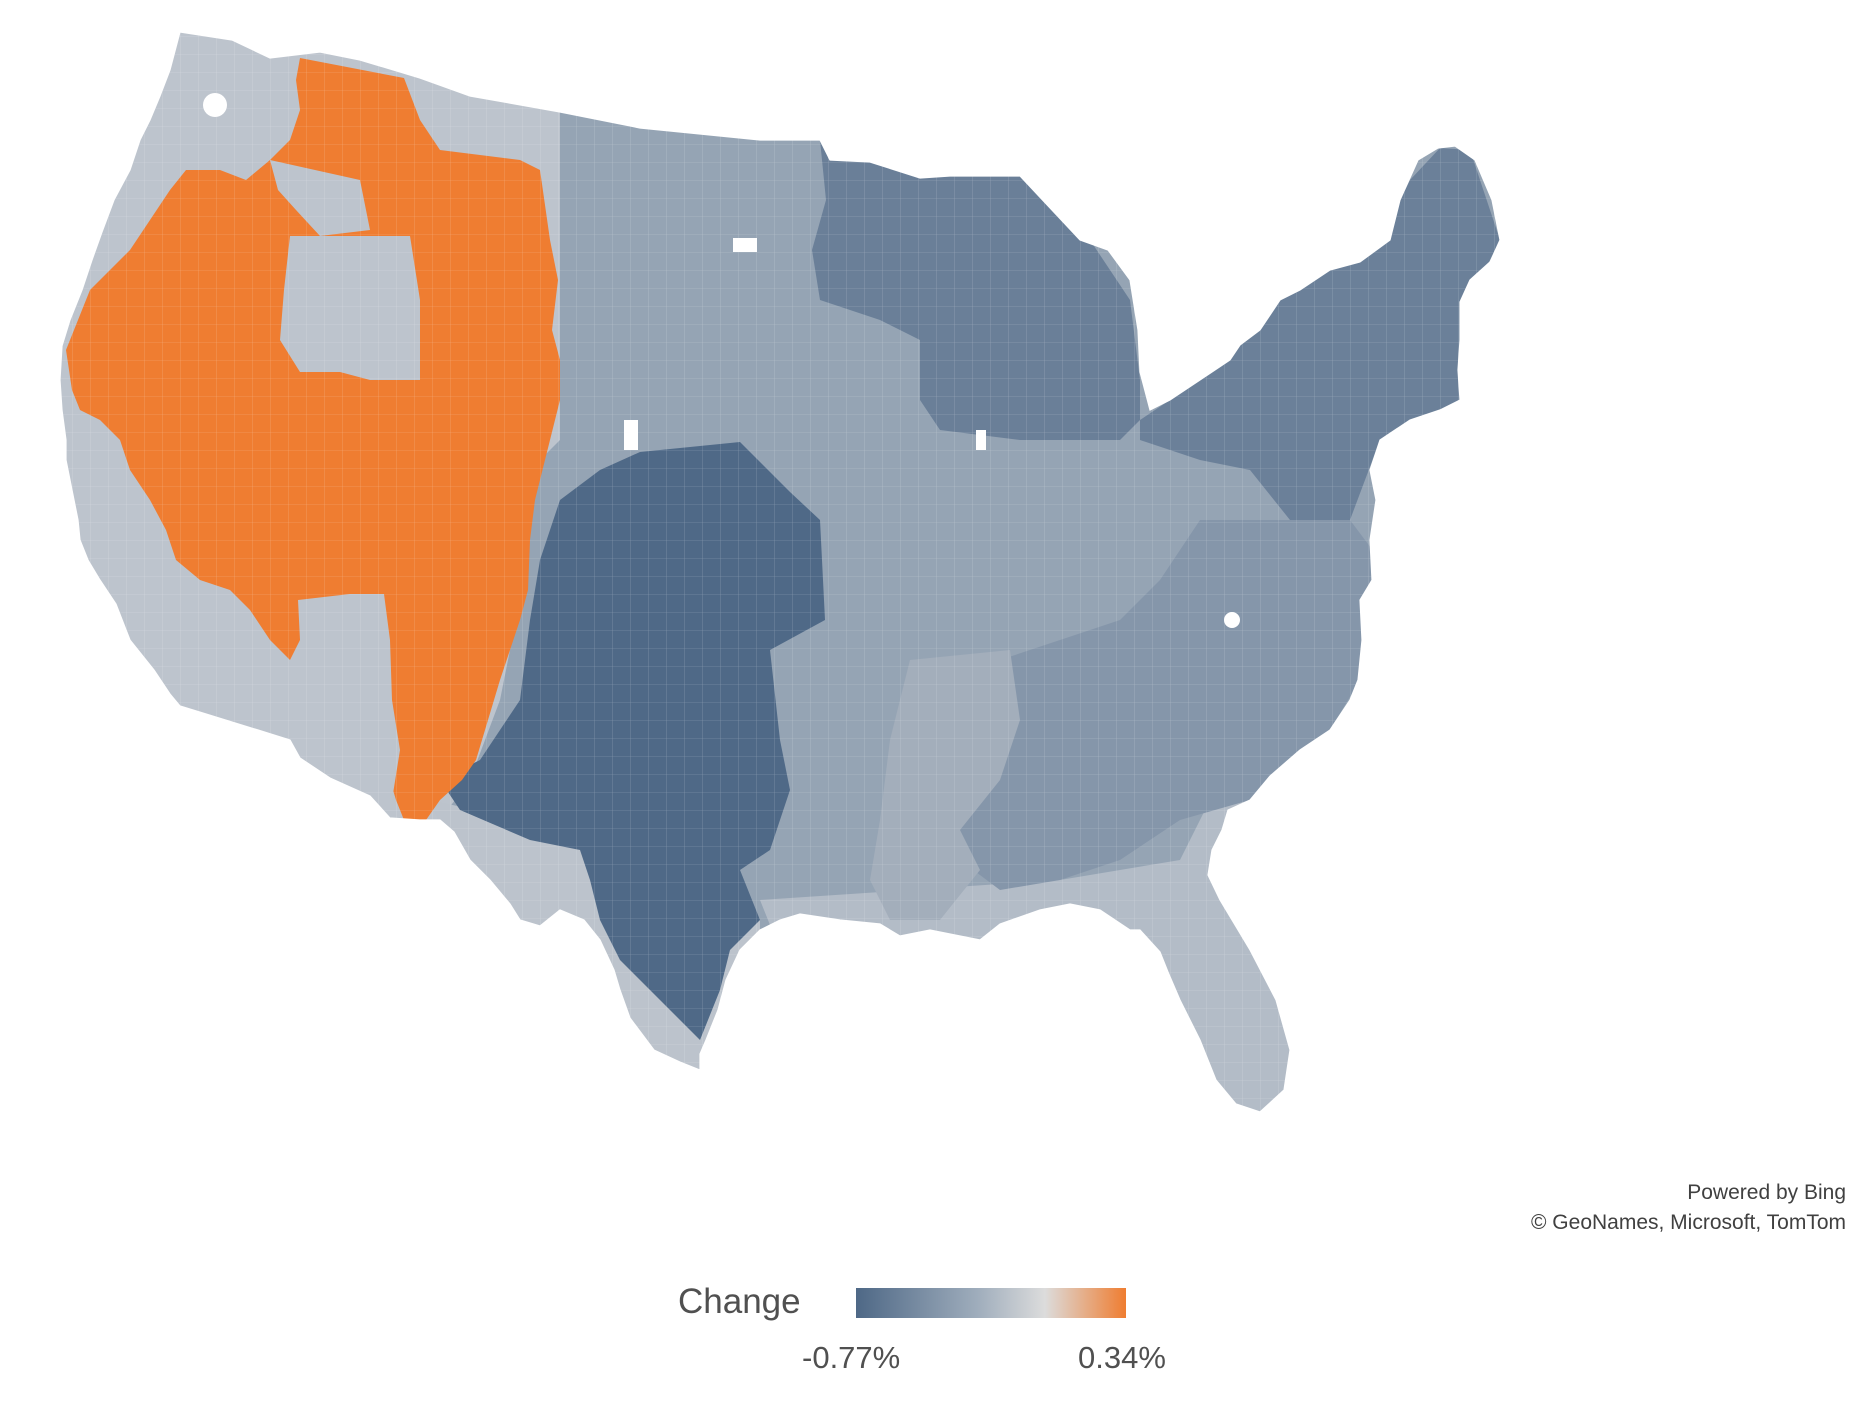 The image size is (1866, 1422). Describe the element at coordinates (215, 105) in the screenshot. I see `lake-tahoe` at that location.